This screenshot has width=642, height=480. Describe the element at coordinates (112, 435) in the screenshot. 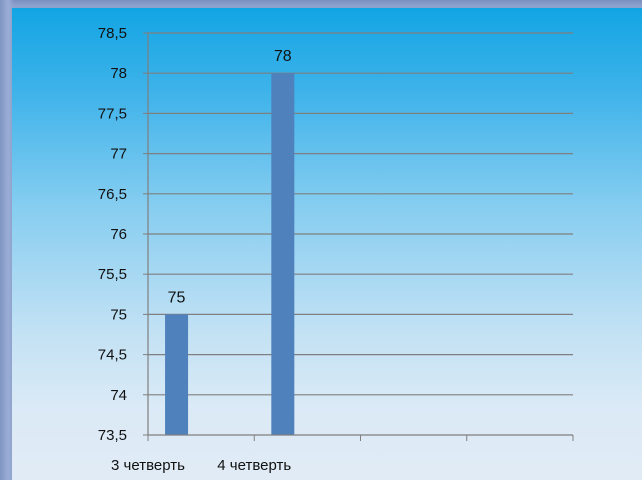

I see `y-tick-label: 73,5` at that location.